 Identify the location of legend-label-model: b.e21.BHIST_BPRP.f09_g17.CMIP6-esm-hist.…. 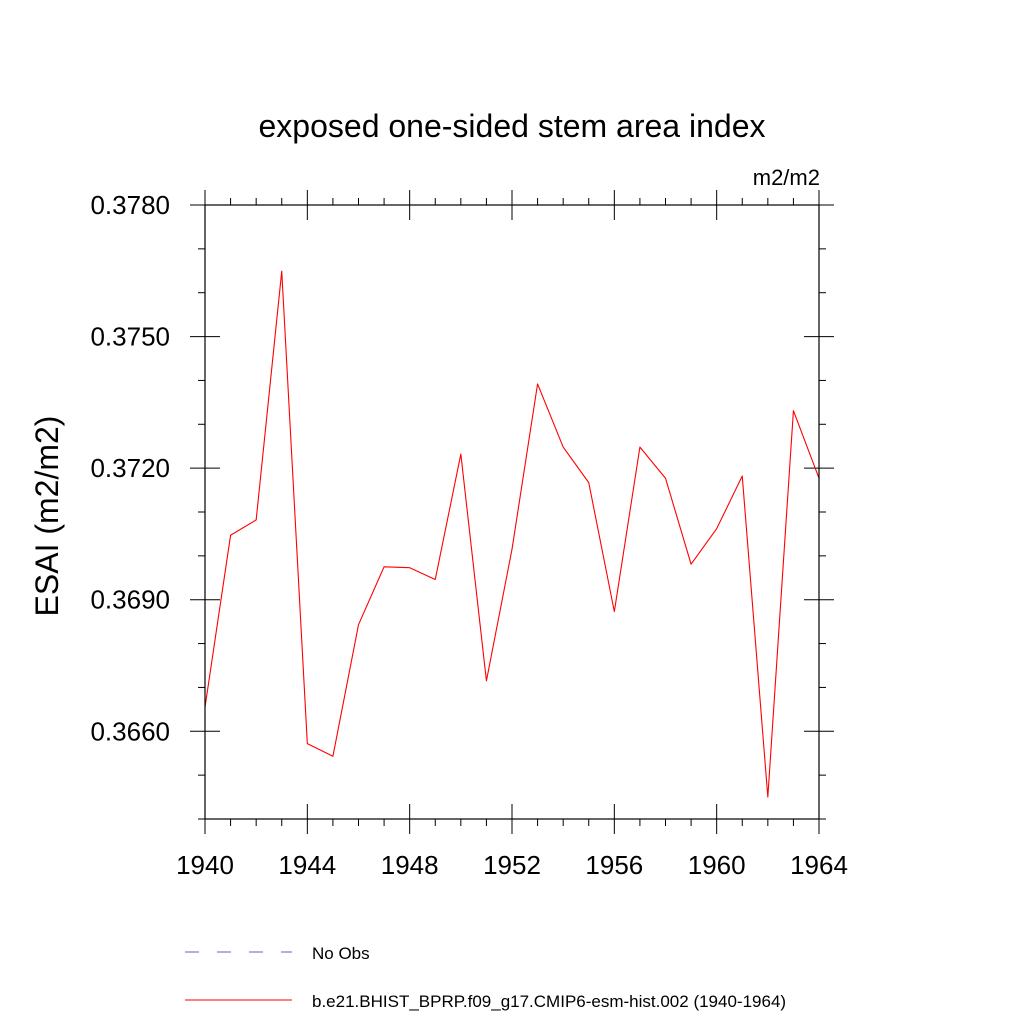
(549, 1001).